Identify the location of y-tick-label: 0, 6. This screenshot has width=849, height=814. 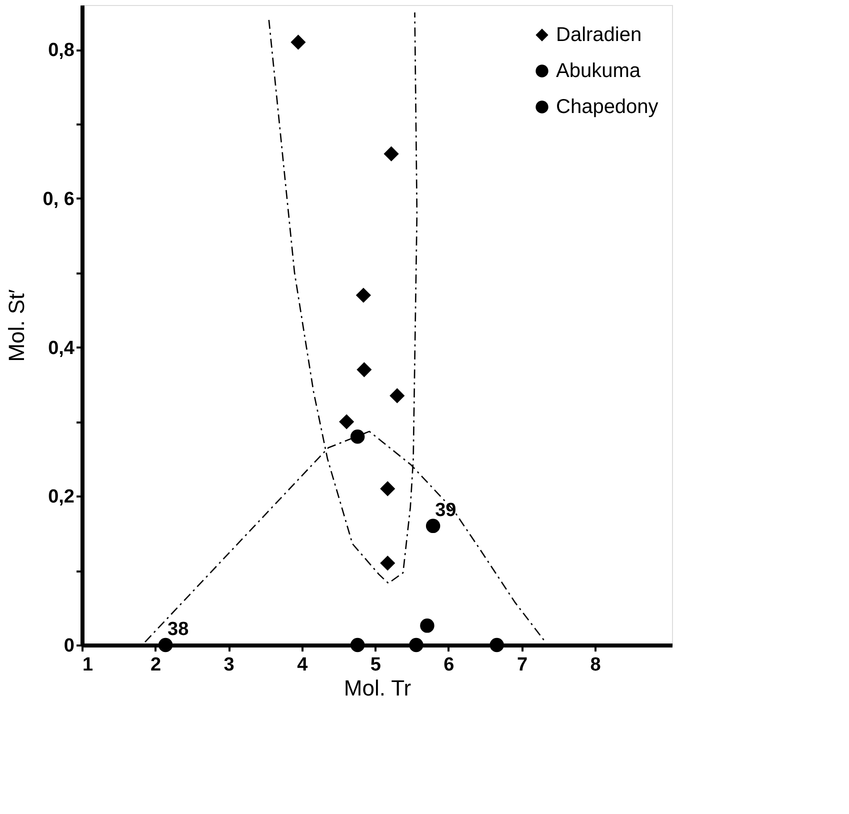
(58, 199).